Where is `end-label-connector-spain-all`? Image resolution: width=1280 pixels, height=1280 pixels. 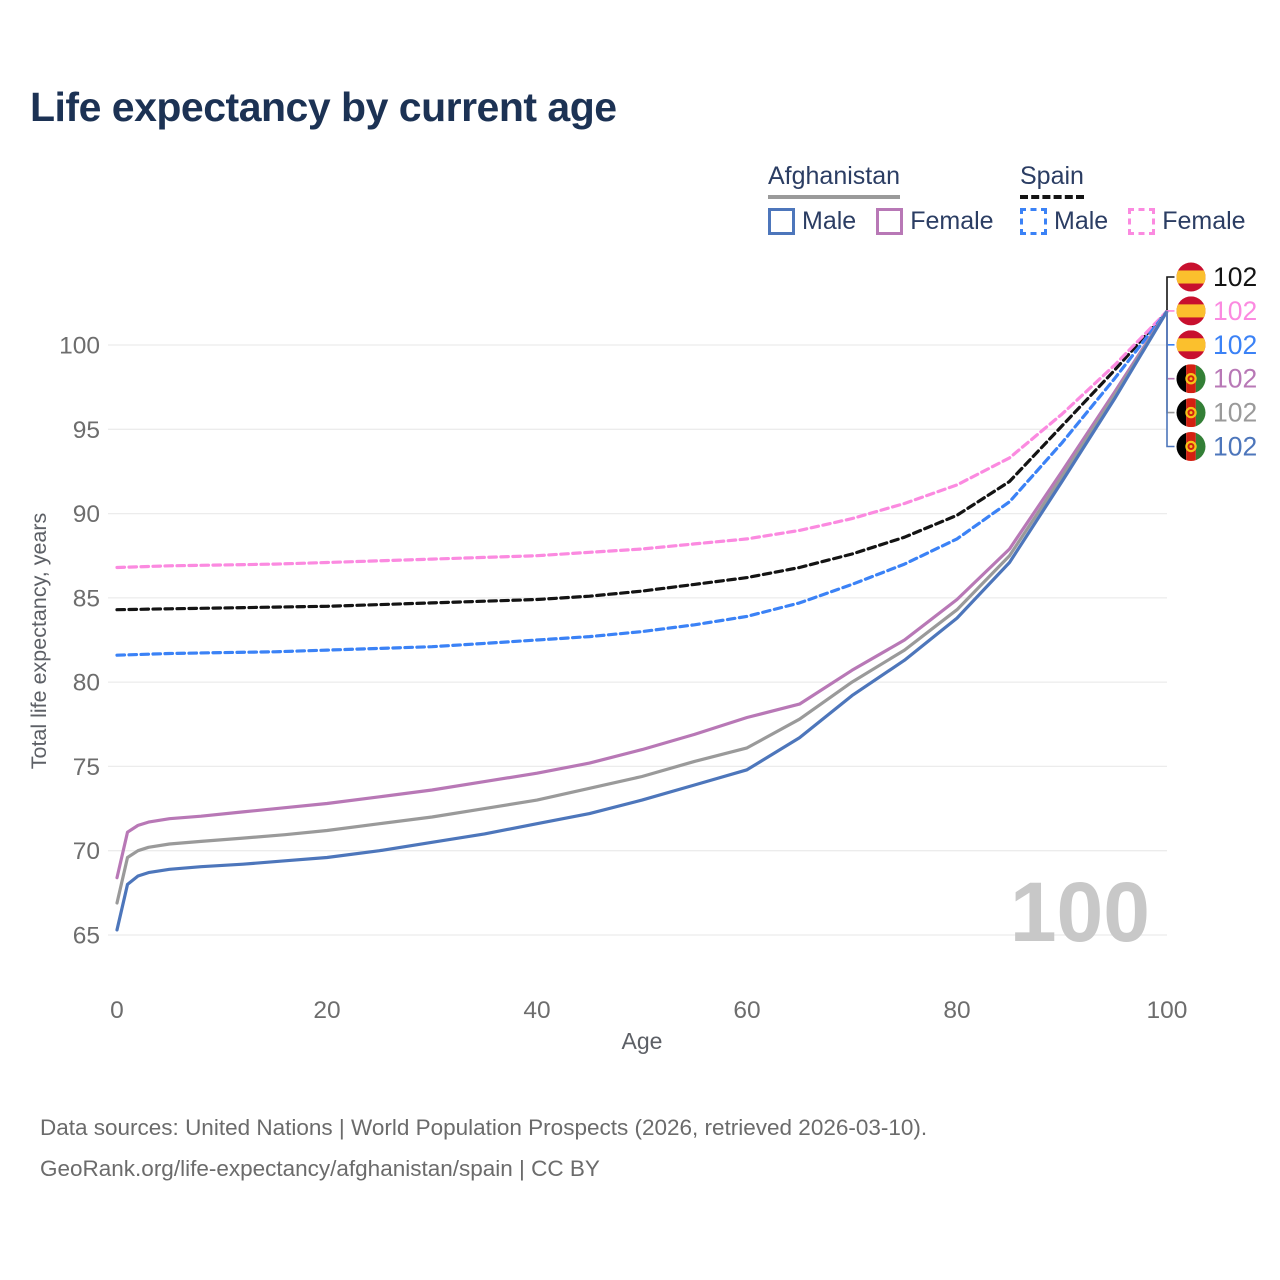 end-label-connector-spain-all is located at coordinates (1170, 294).